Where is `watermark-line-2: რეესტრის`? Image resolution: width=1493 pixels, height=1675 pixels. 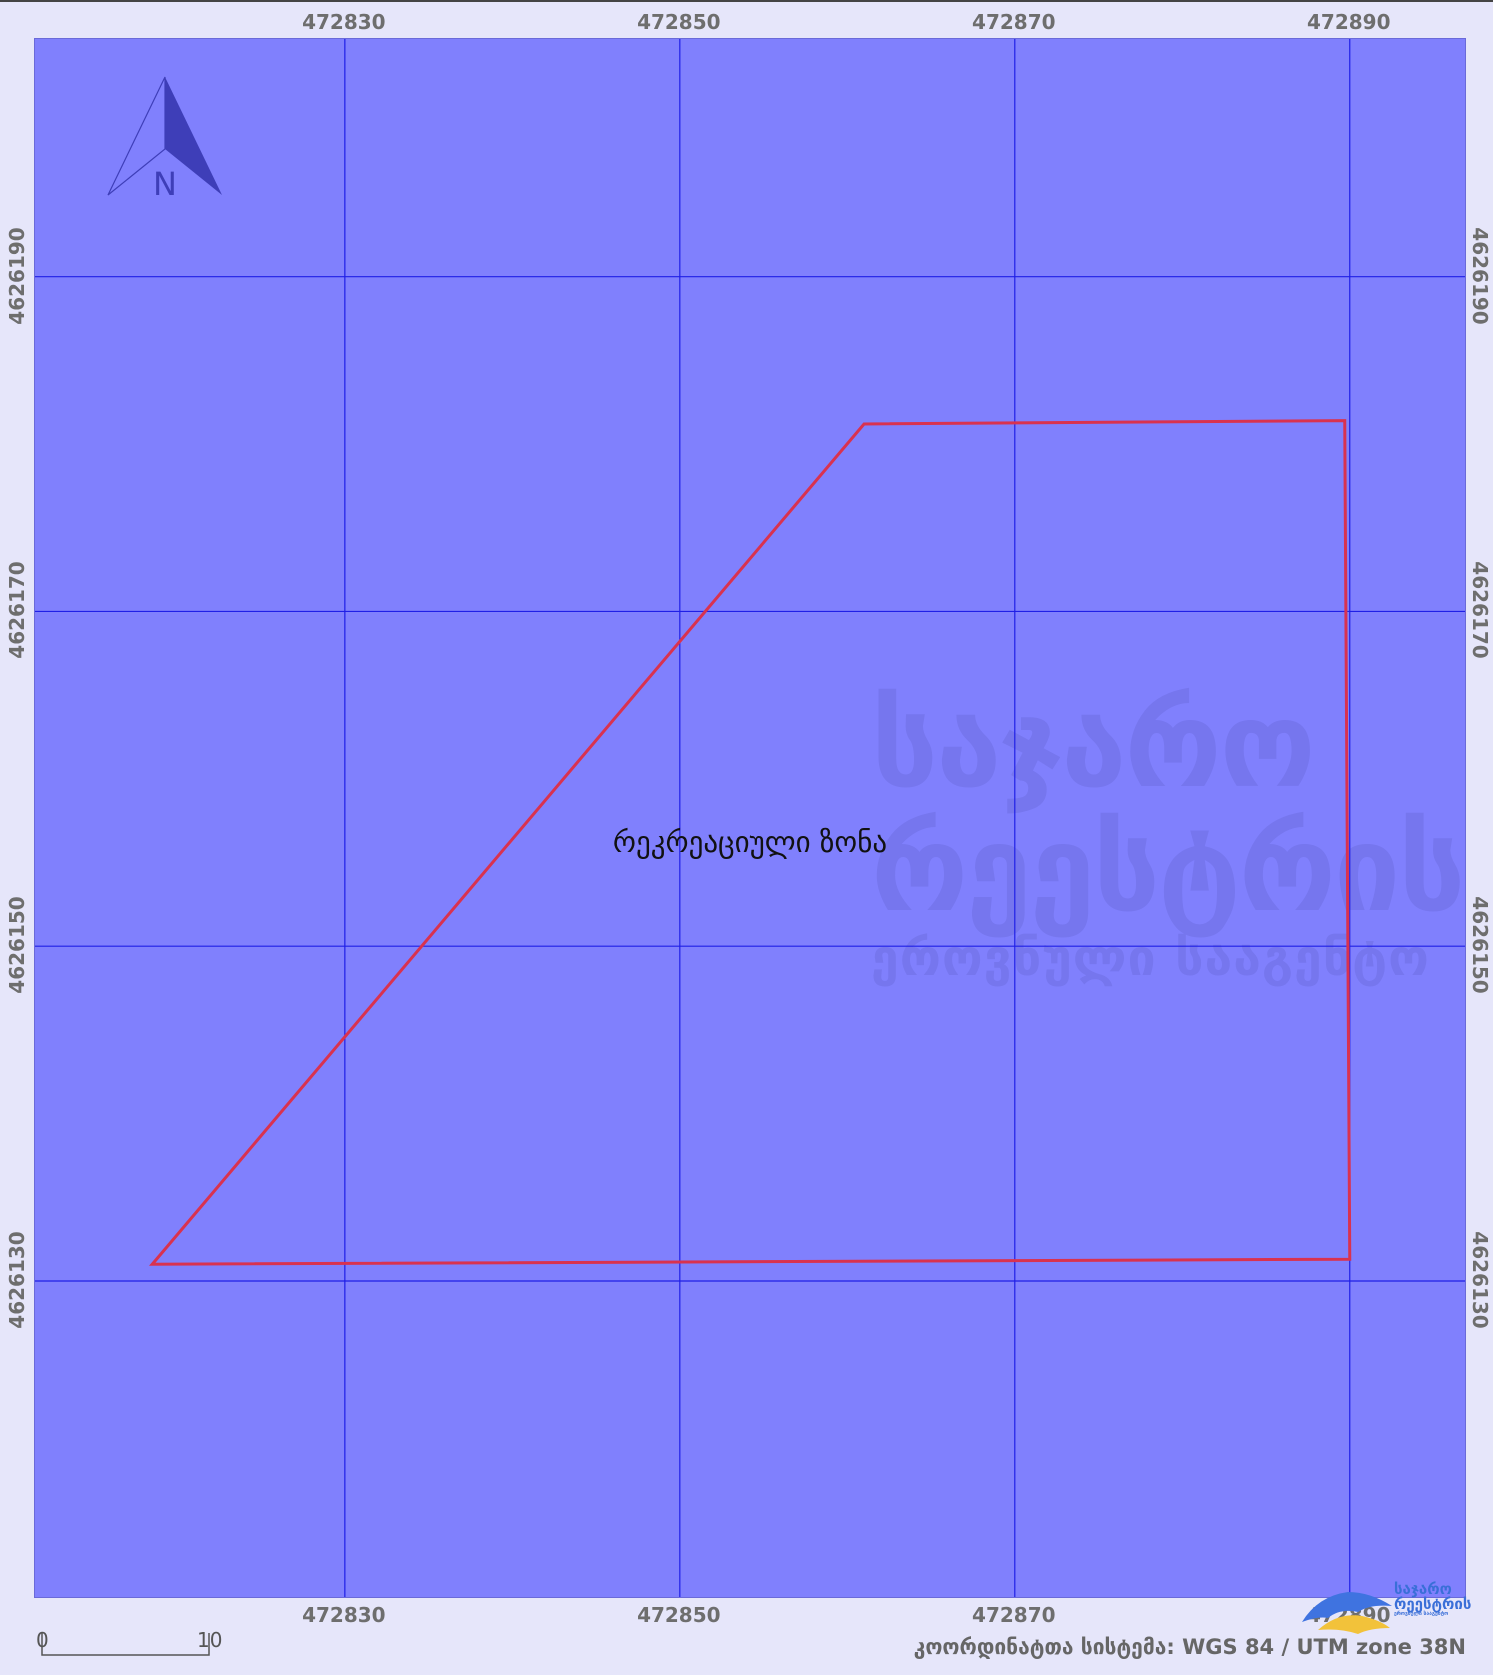 watermark-line-2: რეესტრის is located at coordinates (1168, 868).